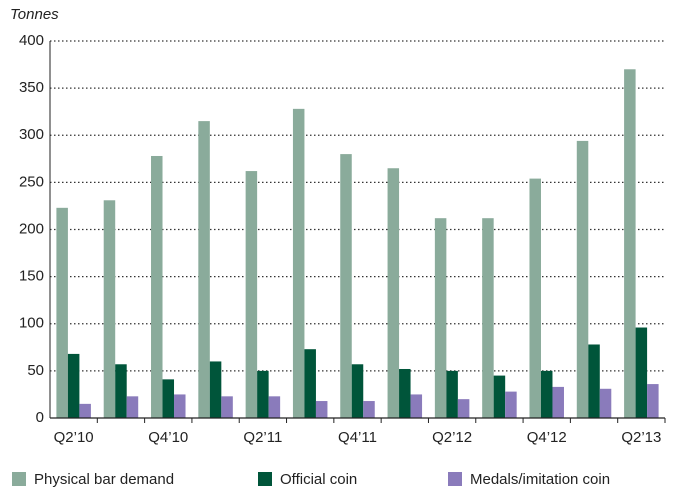 The width and height of the screenshot is (683, 495). What do you see at coordinates (452, 437) in the screenshot?
I see `x-tick-label: Q2’12` at bounding box center [452, 437].